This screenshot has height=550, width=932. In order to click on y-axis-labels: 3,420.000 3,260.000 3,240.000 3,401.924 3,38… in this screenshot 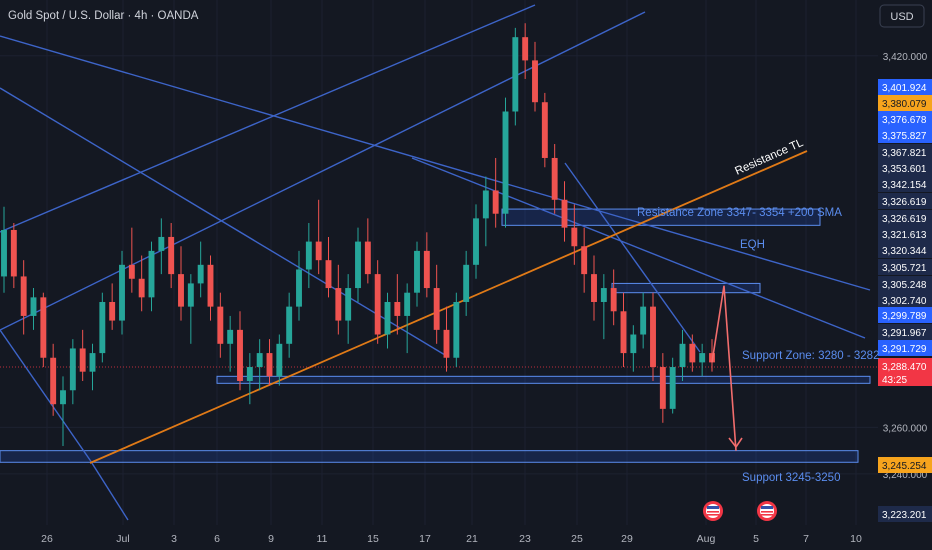, I will do `click(905, 287)`.